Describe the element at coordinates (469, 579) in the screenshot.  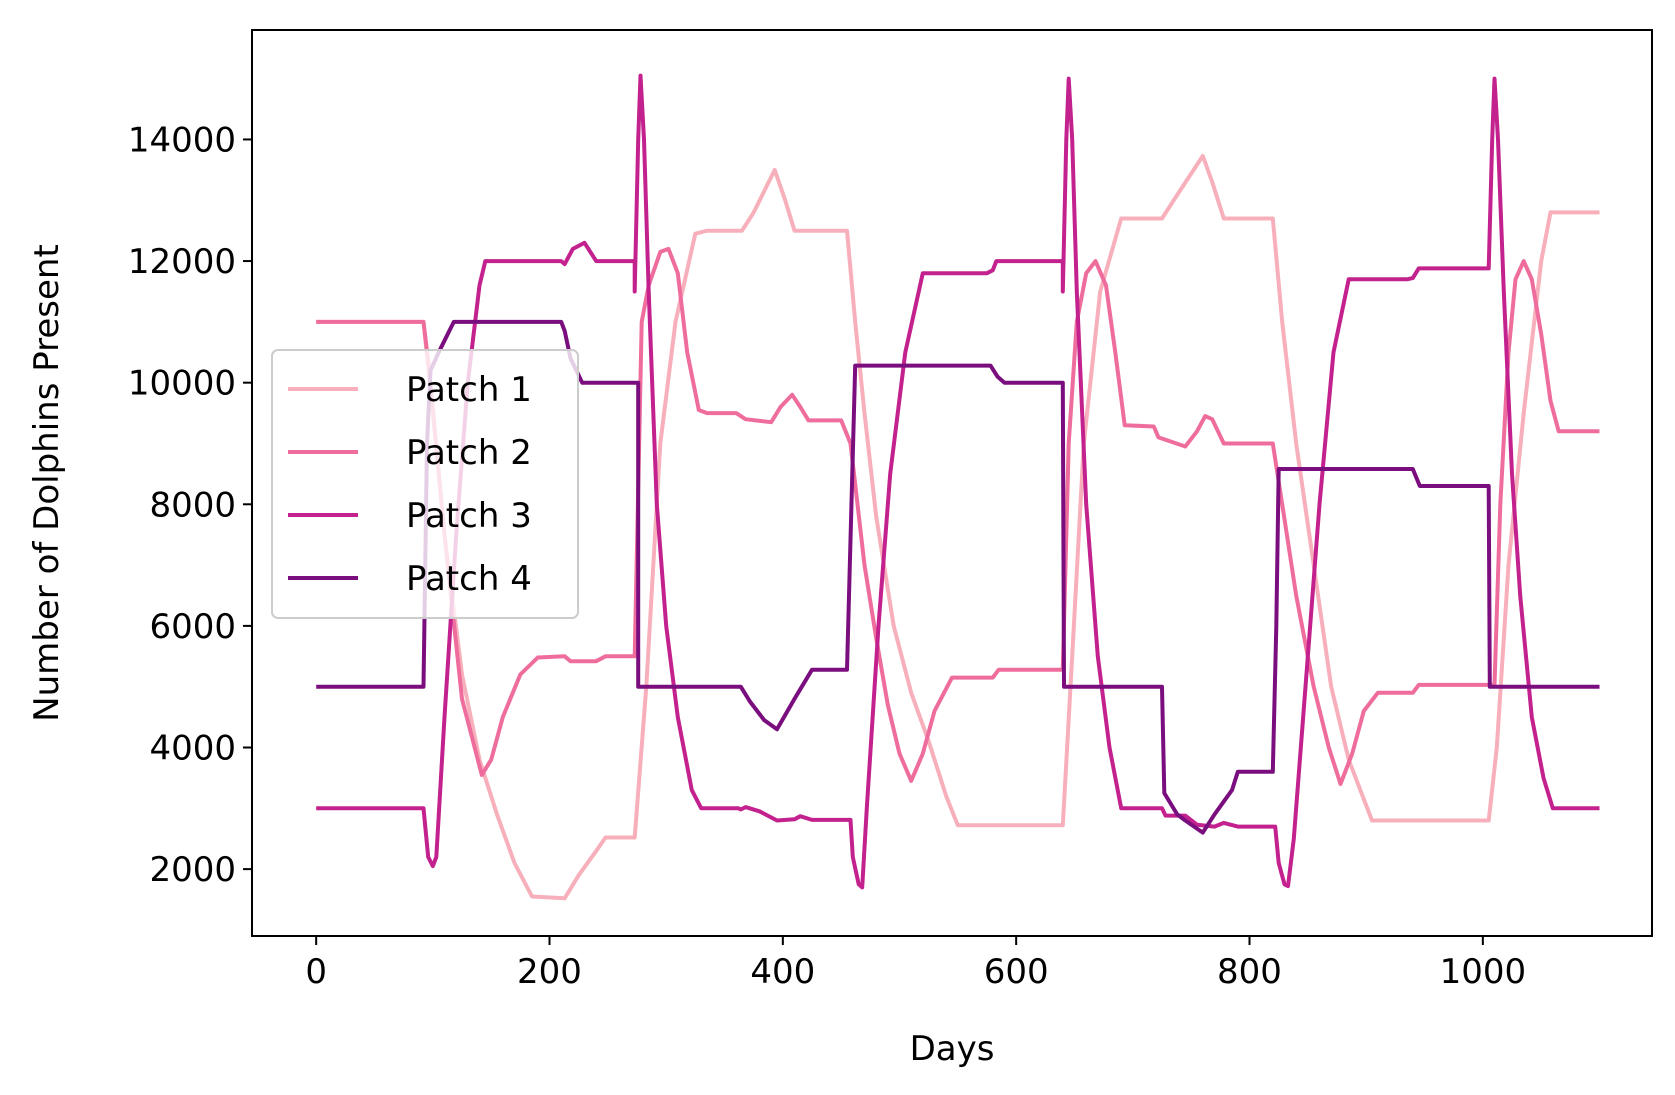
I see `legend-label-patch-4: Patch 4` at that location.